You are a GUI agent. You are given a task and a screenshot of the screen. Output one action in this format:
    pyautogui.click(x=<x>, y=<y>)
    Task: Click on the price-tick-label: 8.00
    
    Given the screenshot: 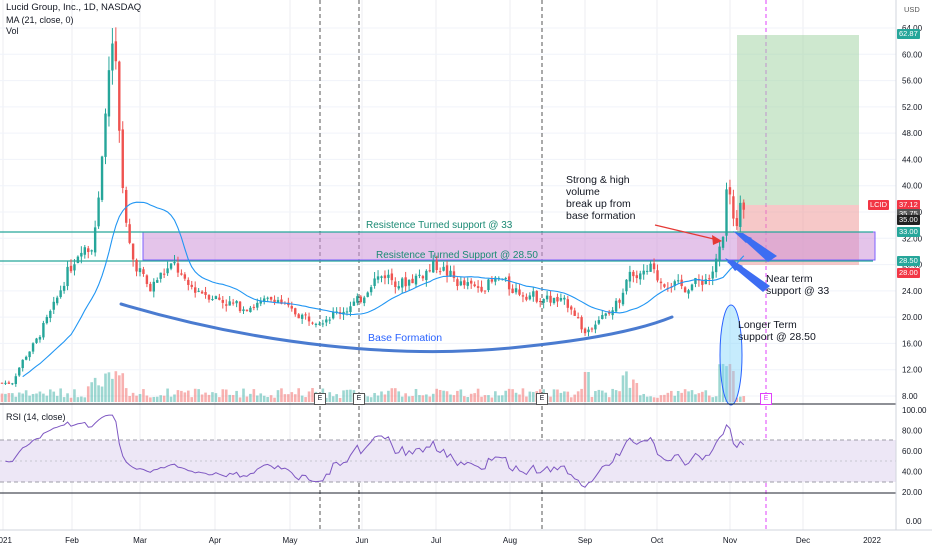 What is the action you would take?
    pyautogui.click(x=910, y=396)
    